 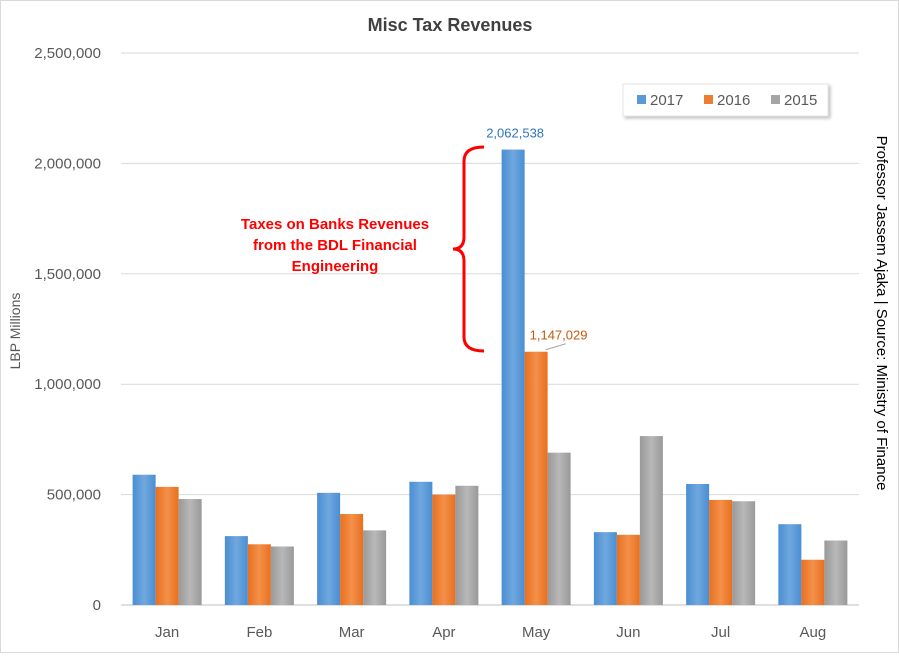 What do you see at coordinates (259, 632) in the screenshot?
I see `x-tick-label: Feb` at bounding box center [259, 632].